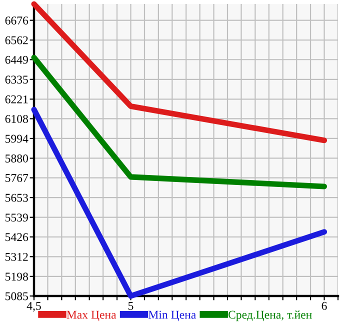 The width and height of the screenshot is (345, 335). What do you see at coordinates (17, 276) in the screenshot?
I see `y-tick-label: 5198` at bounding box center [17, 276].